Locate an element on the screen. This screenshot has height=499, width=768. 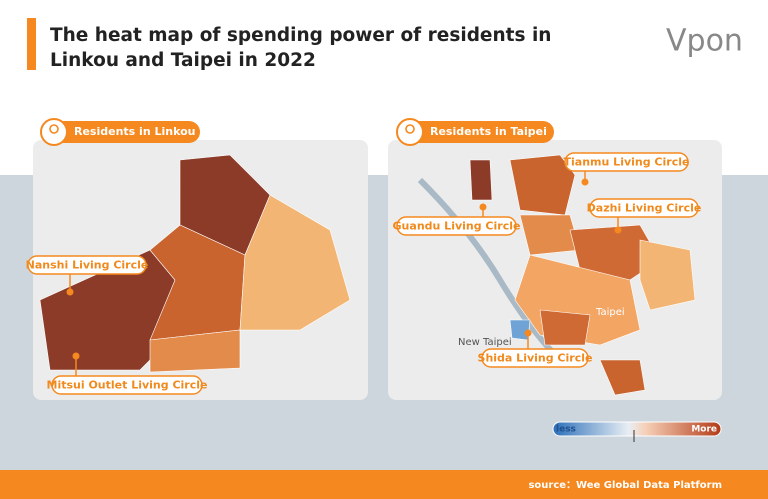
title-line: Linkou and Taipei in 2022 is located at coordinates (183, 60).